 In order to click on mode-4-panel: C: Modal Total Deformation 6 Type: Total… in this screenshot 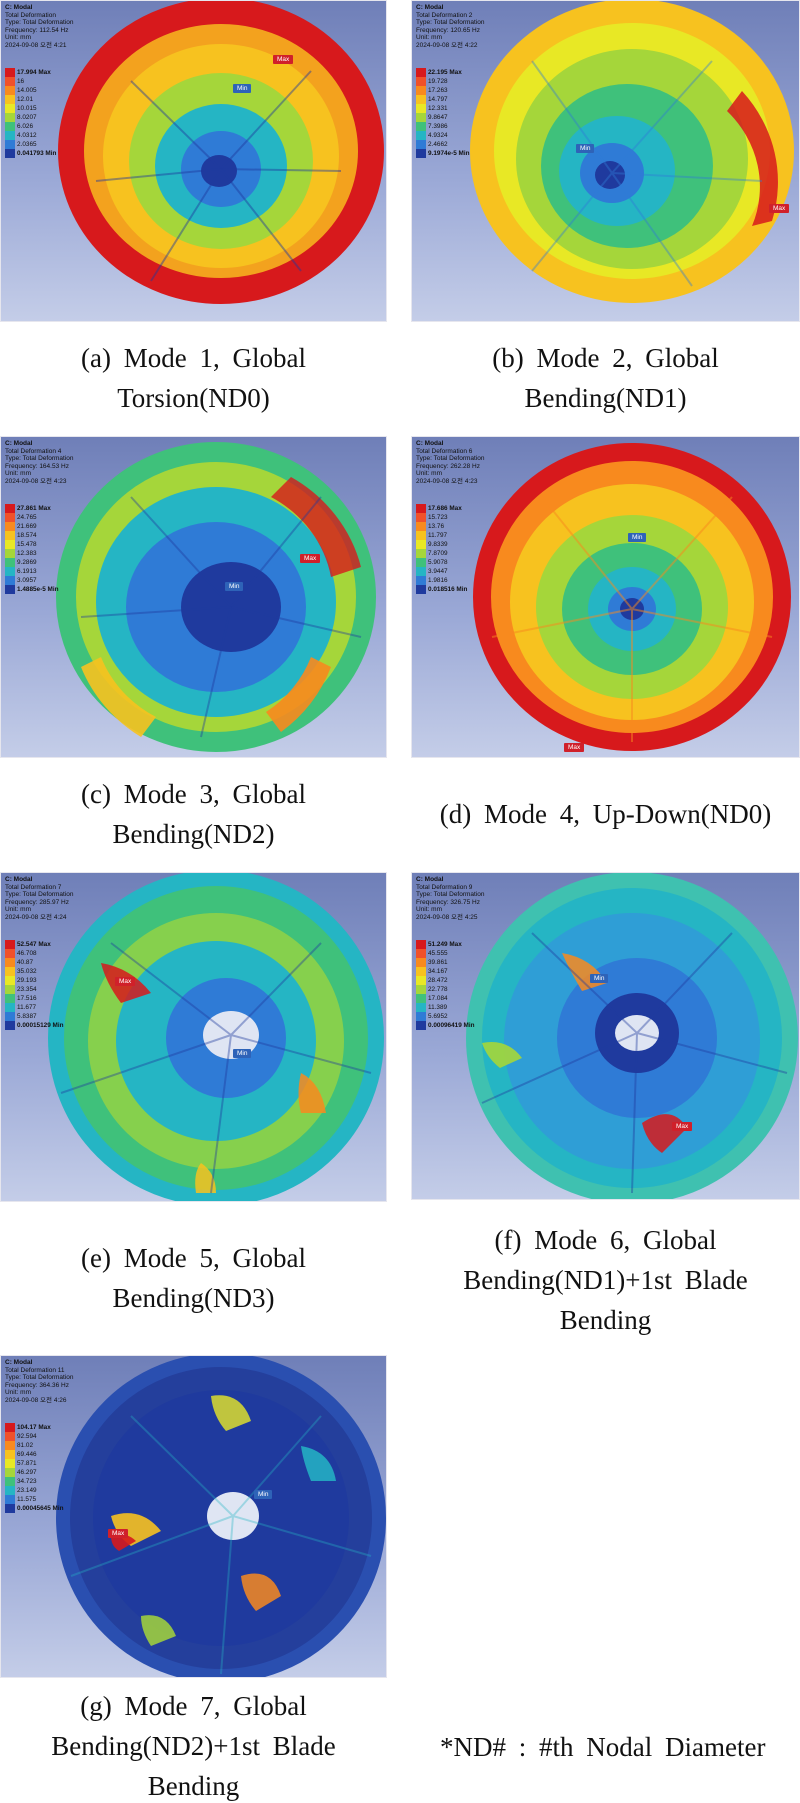, I will do `click(605, 597)`.